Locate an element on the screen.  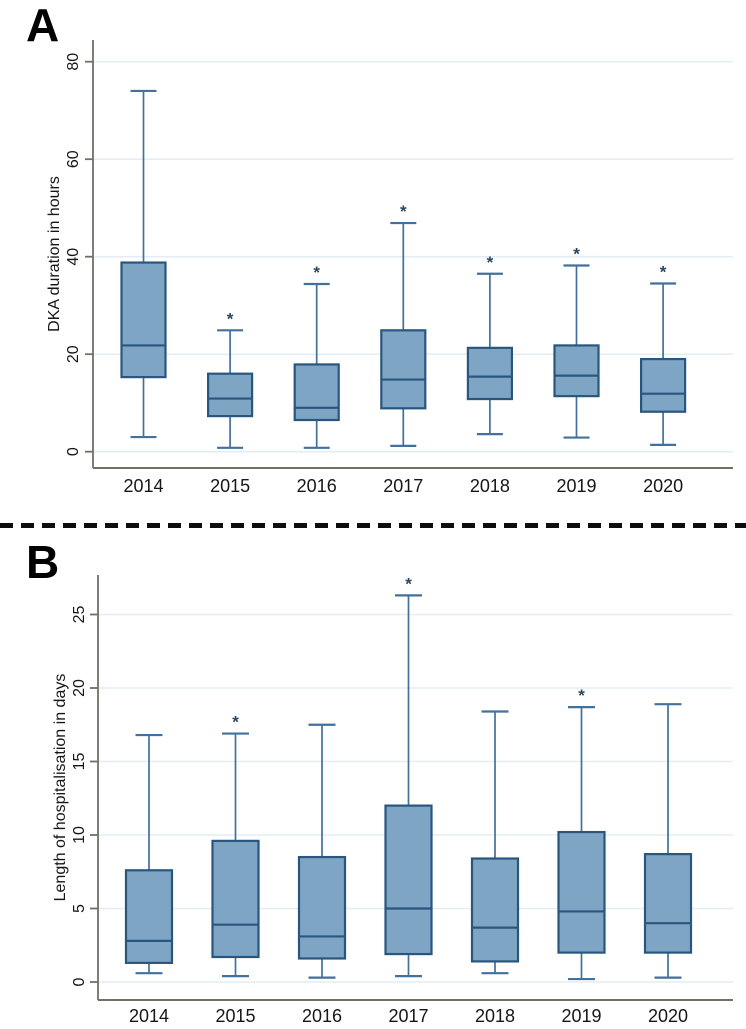
y-axis-title: DKA duration in hours is located at coordinates (54, 254).